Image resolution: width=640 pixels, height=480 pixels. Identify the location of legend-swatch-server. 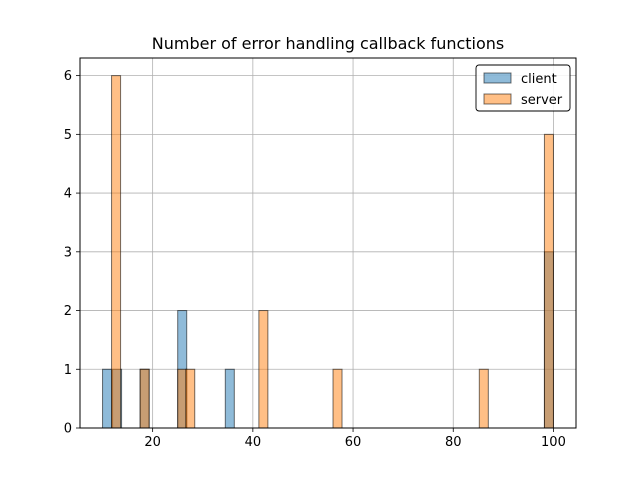
(497, 99).